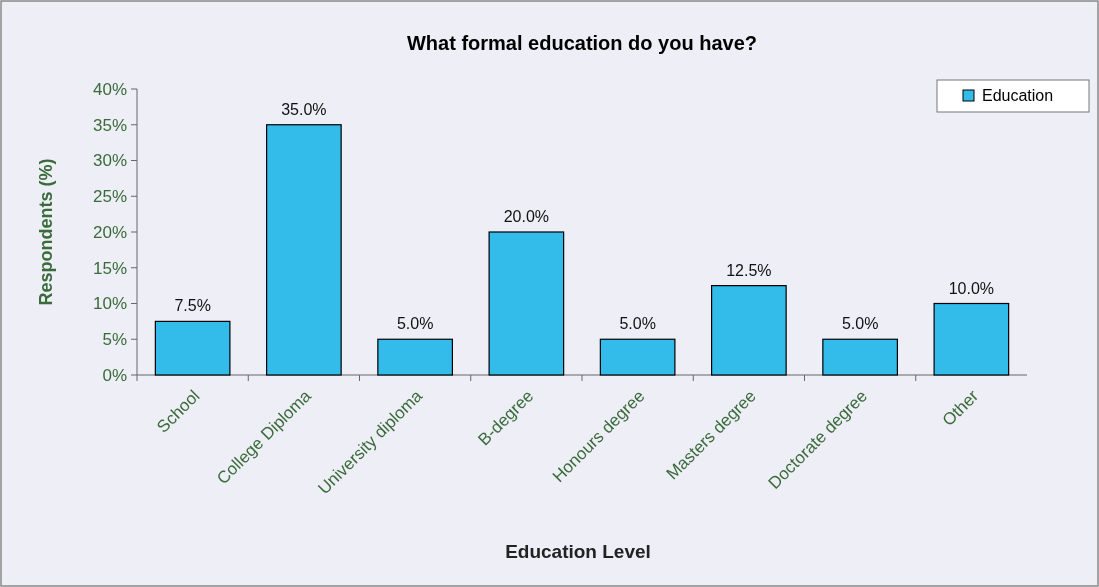 This screenshot has height=587, width=1099. I want to click on data-label: 7.5%, so click(192, 306).